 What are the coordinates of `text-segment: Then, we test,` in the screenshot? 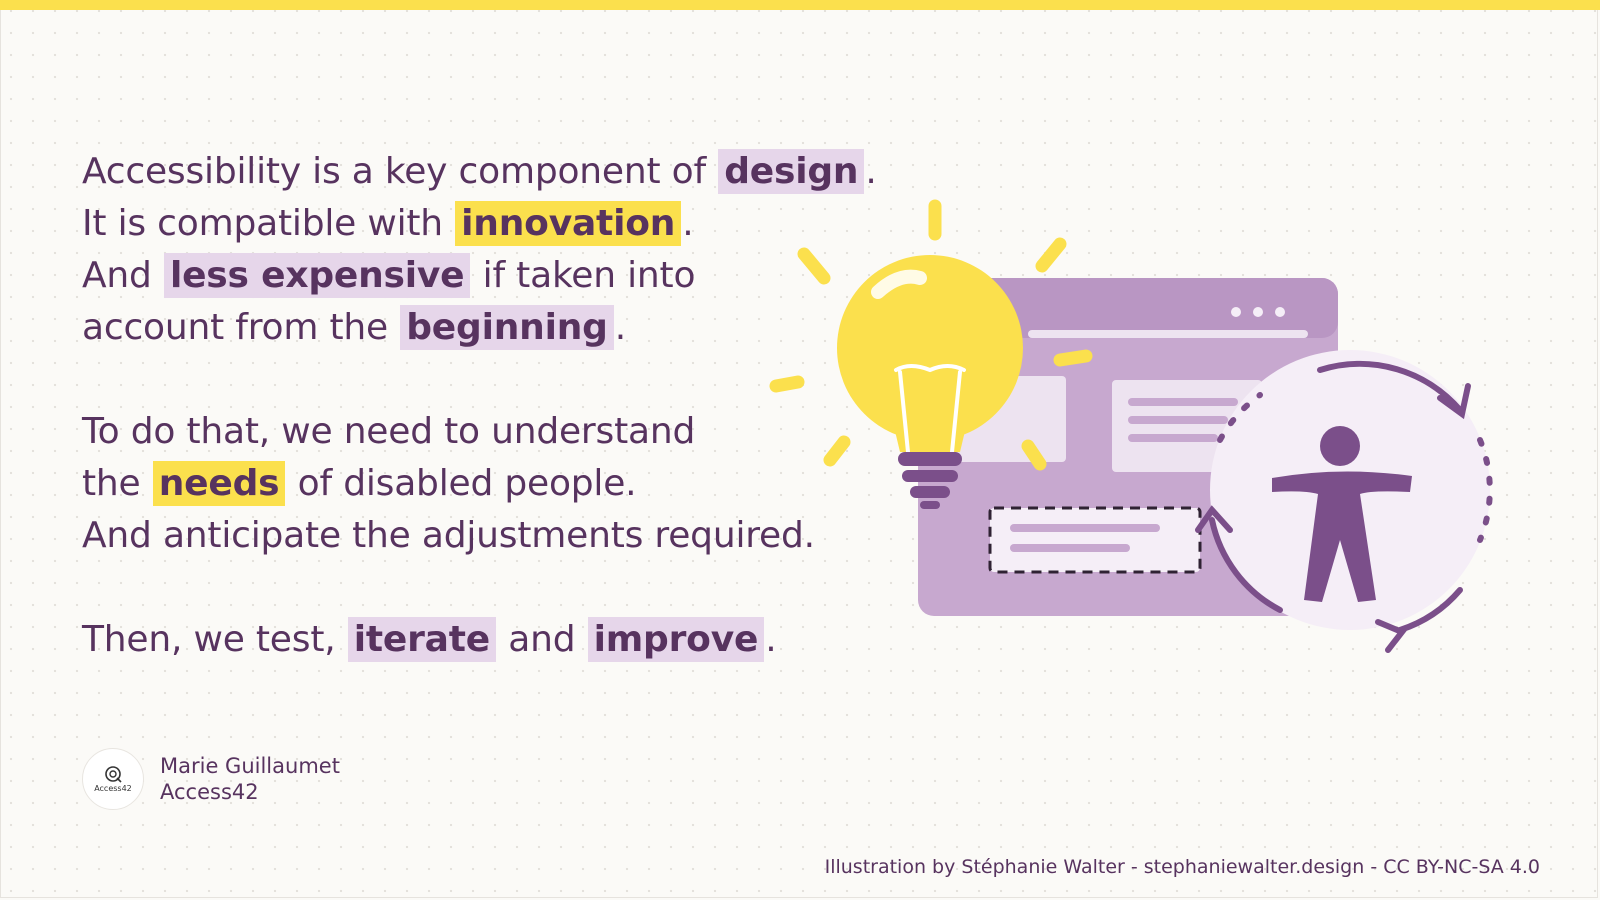 It's located at (214, 639).